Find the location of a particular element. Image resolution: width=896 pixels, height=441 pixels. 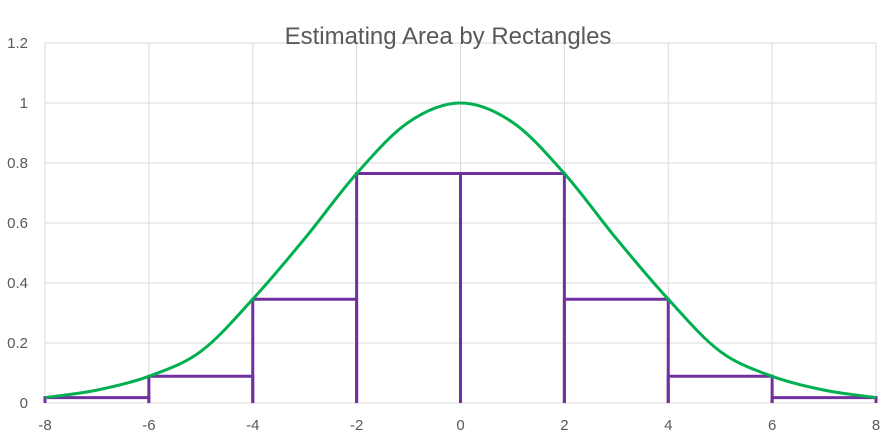

y-tick-label: 0.8 is located at coordinates (17, 163).